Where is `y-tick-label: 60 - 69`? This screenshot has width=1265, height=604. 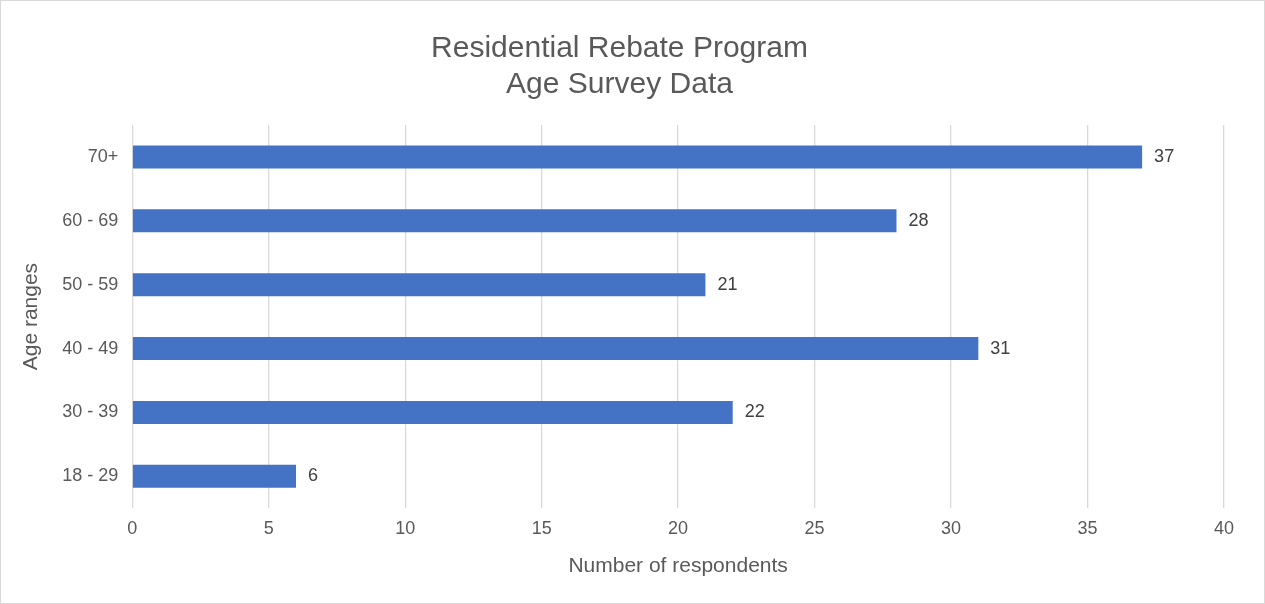
y-tick-label: 60 - 69 is located at coordinates (90, 219).